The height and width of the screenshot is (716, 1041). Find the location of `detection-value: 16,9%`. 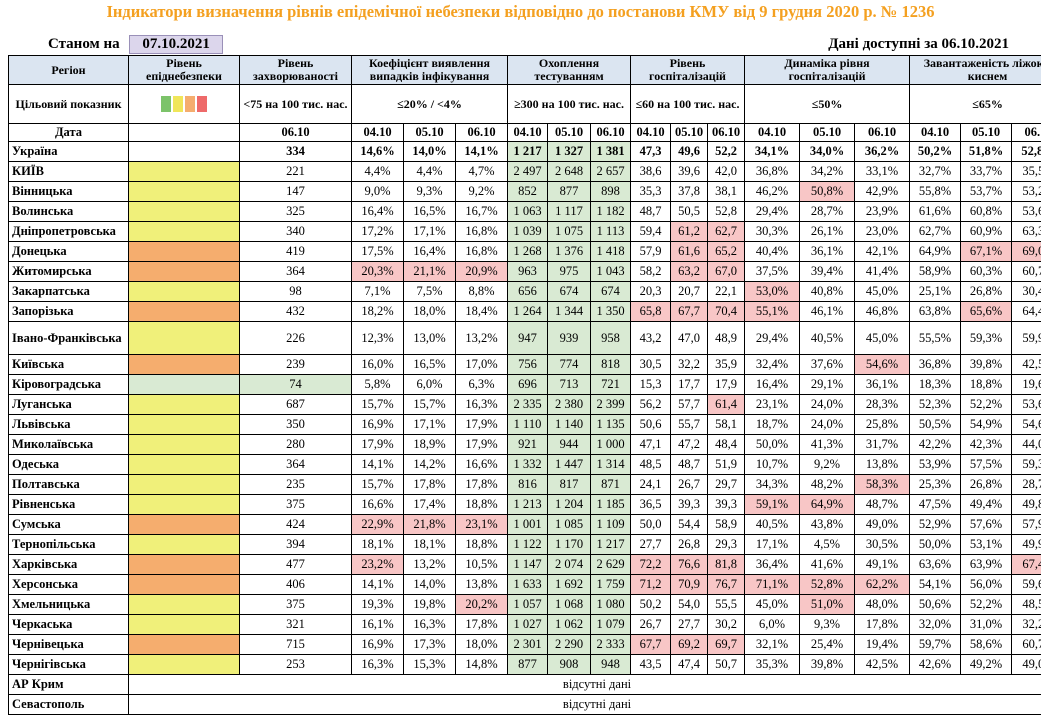

detection-value: 16,9% is located at coordinates (377, 644).